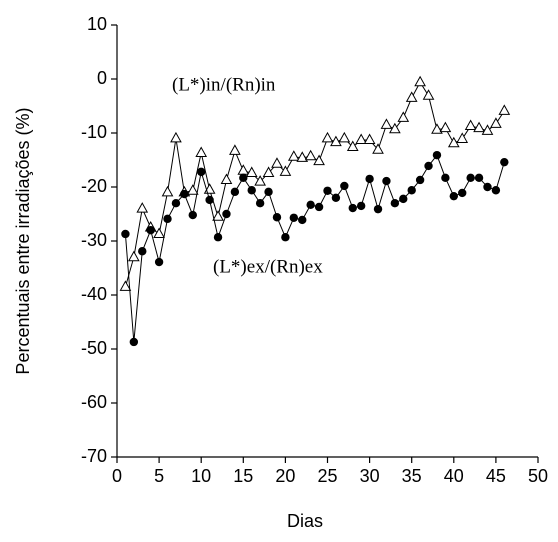 This screenshot has height=542, width=558. What do you see at coordinates (454, 476) in the screenshot?
I see `x-tick-label: 40` at bounding box center [454, 476].